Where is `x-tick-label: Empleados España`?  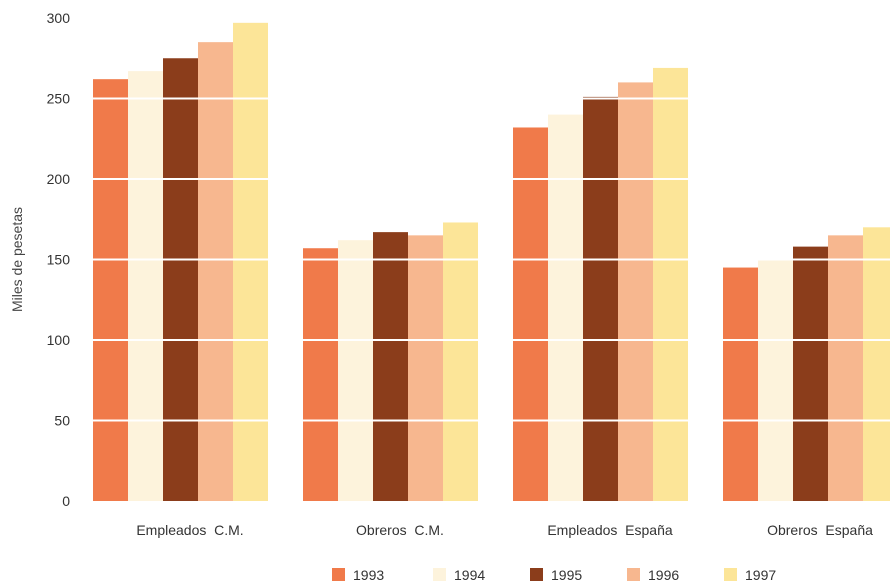 x-tick-label: Empleados España is located at coordinates (610, 530).